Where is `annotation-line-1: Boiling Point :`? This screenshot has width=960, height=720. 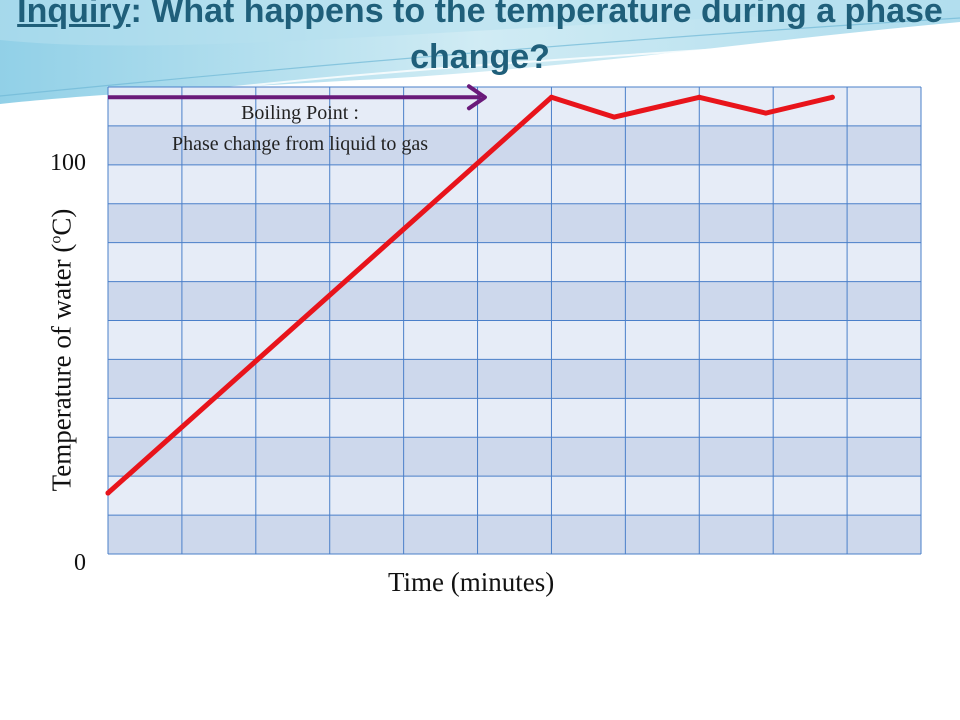 annotation-line-1: Boiling Point : is located at coordinates (300, 113).